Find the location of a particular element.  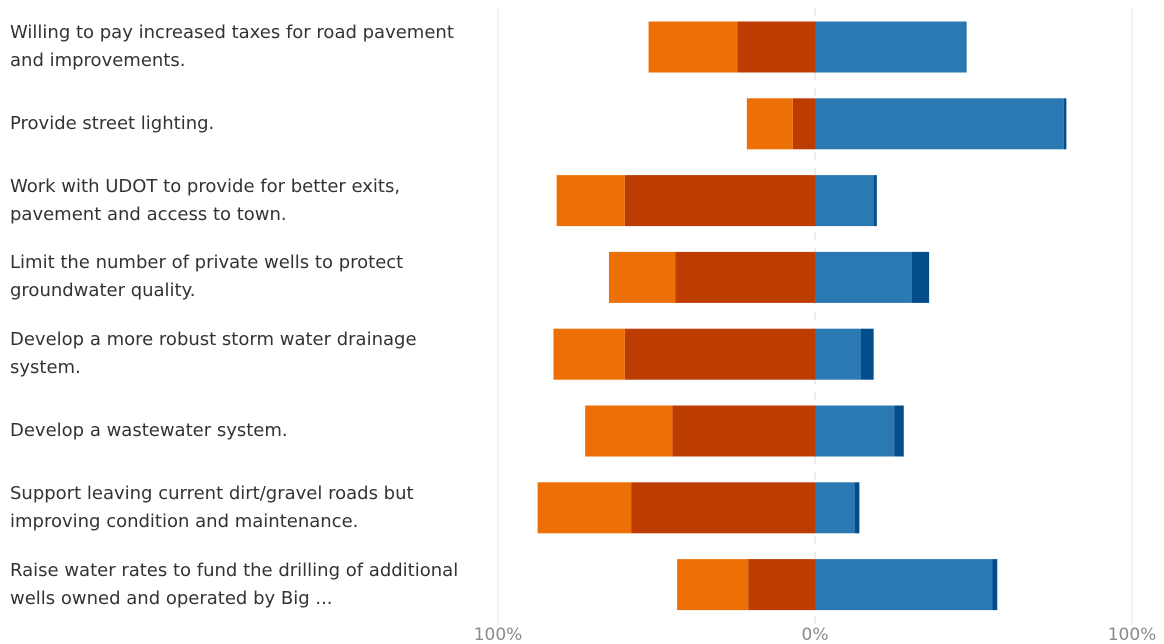

question-label: Provide street lighting. is located at coordinates (112, 123).